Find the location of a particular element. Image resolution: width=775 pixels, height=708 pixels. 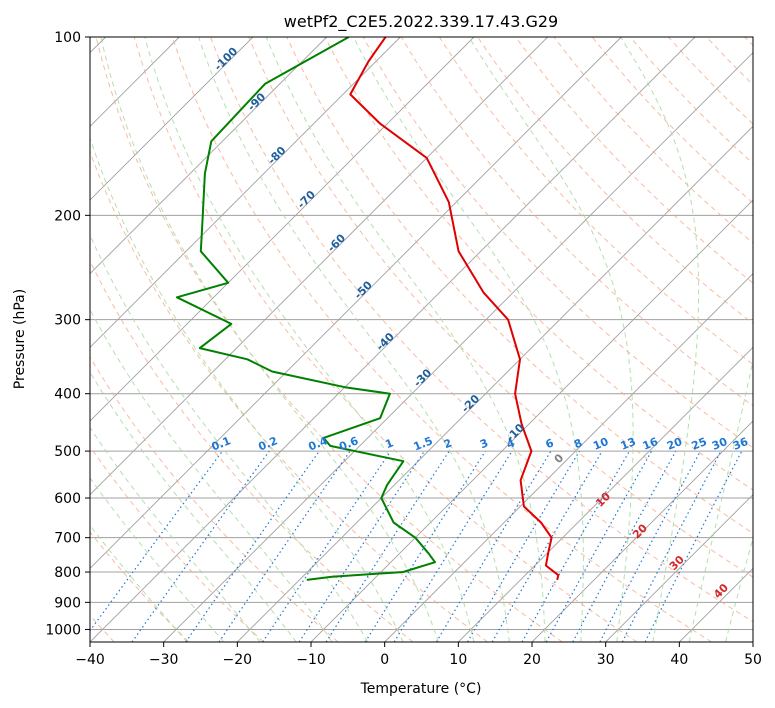

x-tick-label: −10 is located at coordinates (311, 660).